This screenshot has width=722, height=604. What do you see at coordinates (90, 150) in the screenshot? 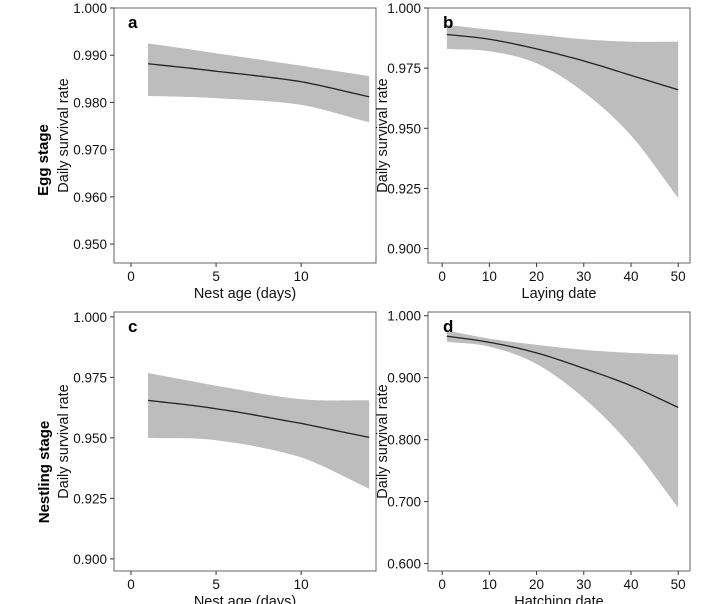
I see `y-tick-label: 0.970` at bounding box center [90, 150].